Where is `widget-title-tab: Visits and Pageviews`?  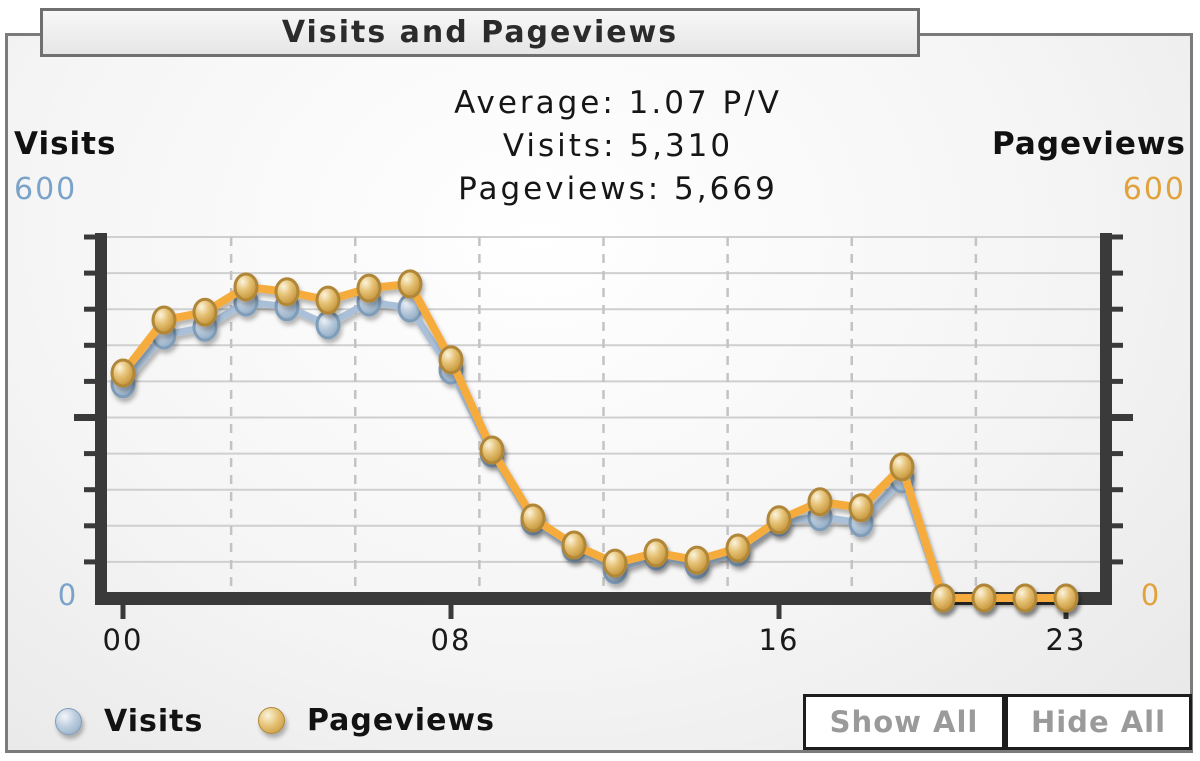 widget-title-tab: Visits and Pageviews is located at coordinates (480, 32).